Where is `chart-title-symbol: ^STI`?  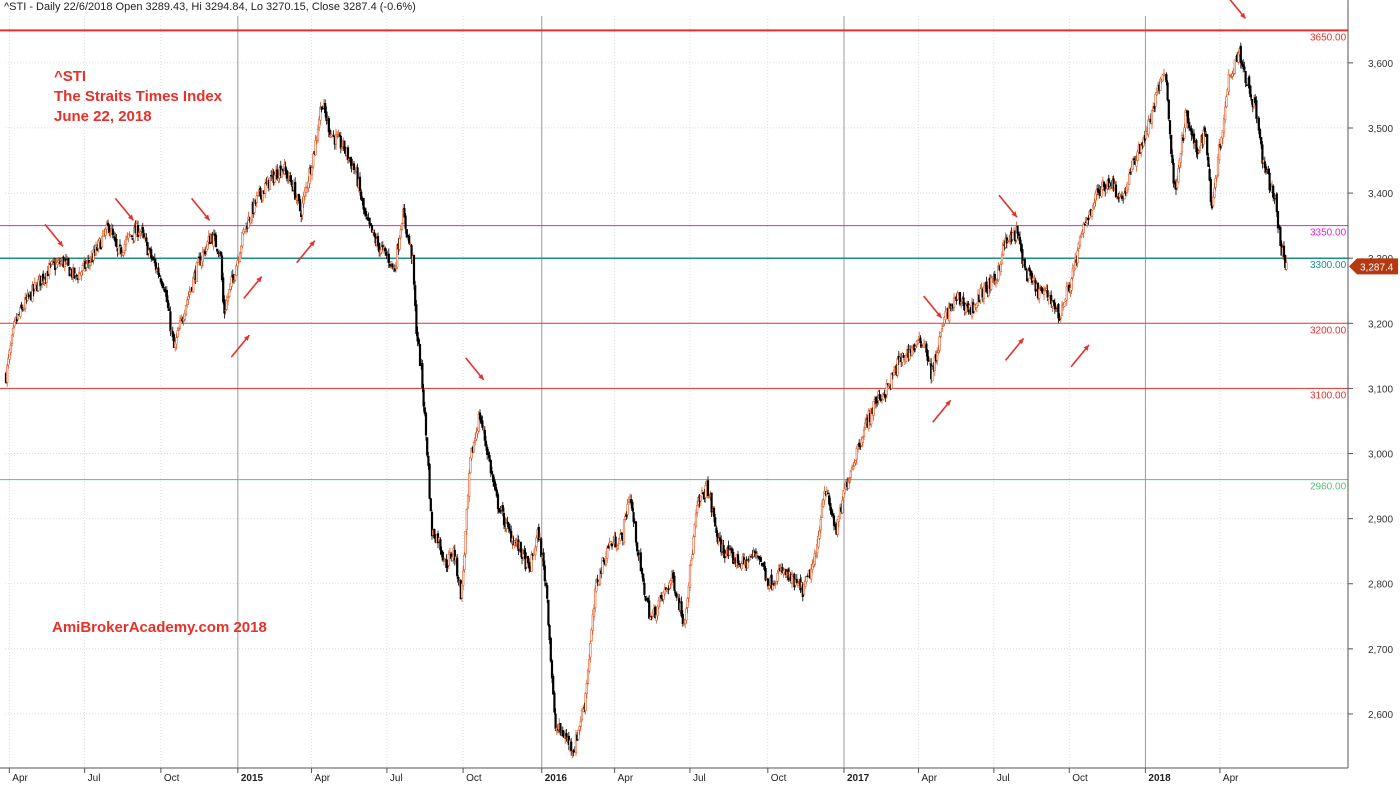
chart-title-symbol: ^STI is located at coordinates (70, 76).